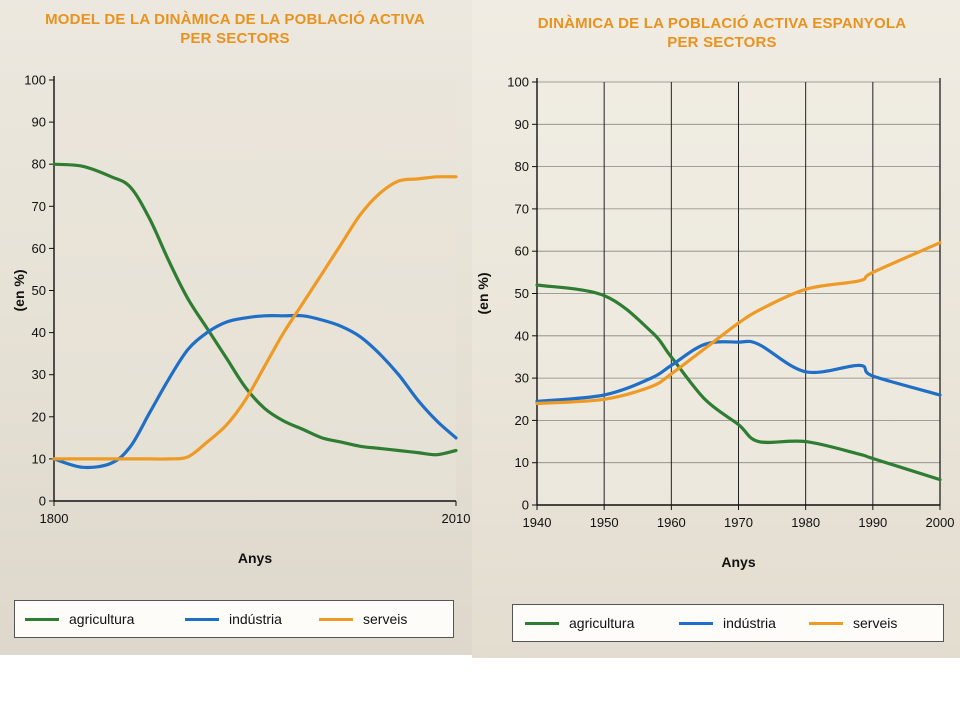  Describe the element at coordinates (604, 522) in the screenshot. I see `x-tick-label: 1950` at that location.